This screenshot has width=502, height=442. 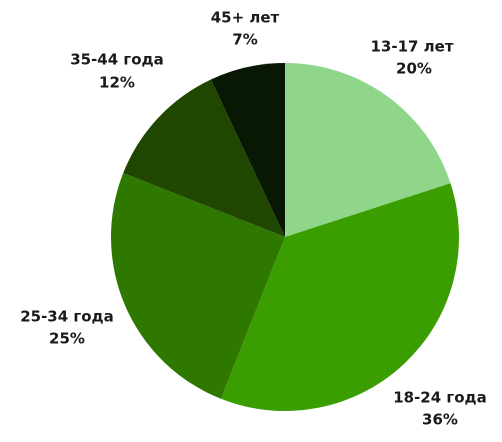 I want to click on slice-label: 45+ лет, so click(x=245, y=18).